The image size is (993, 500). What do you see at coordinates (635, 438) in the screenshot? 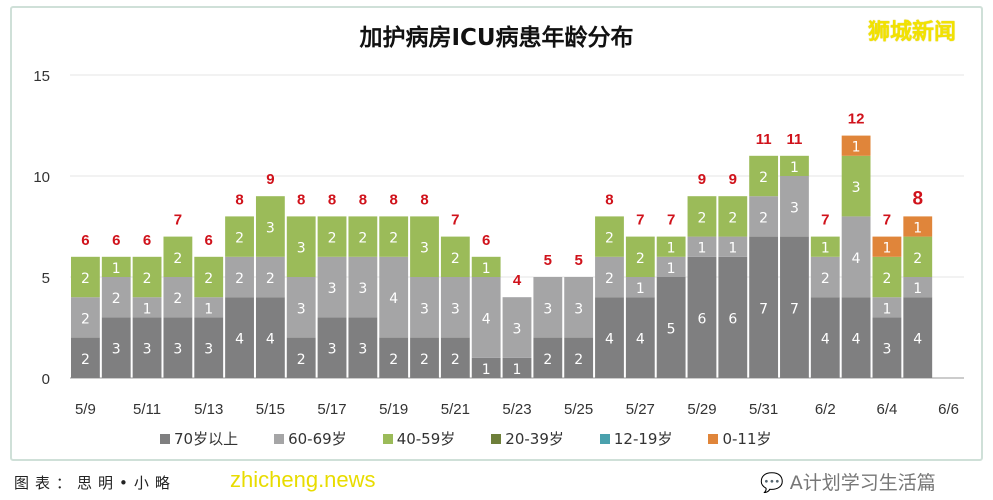
I see `legend-item: 12-19岁` at bounding box center [635, 438].